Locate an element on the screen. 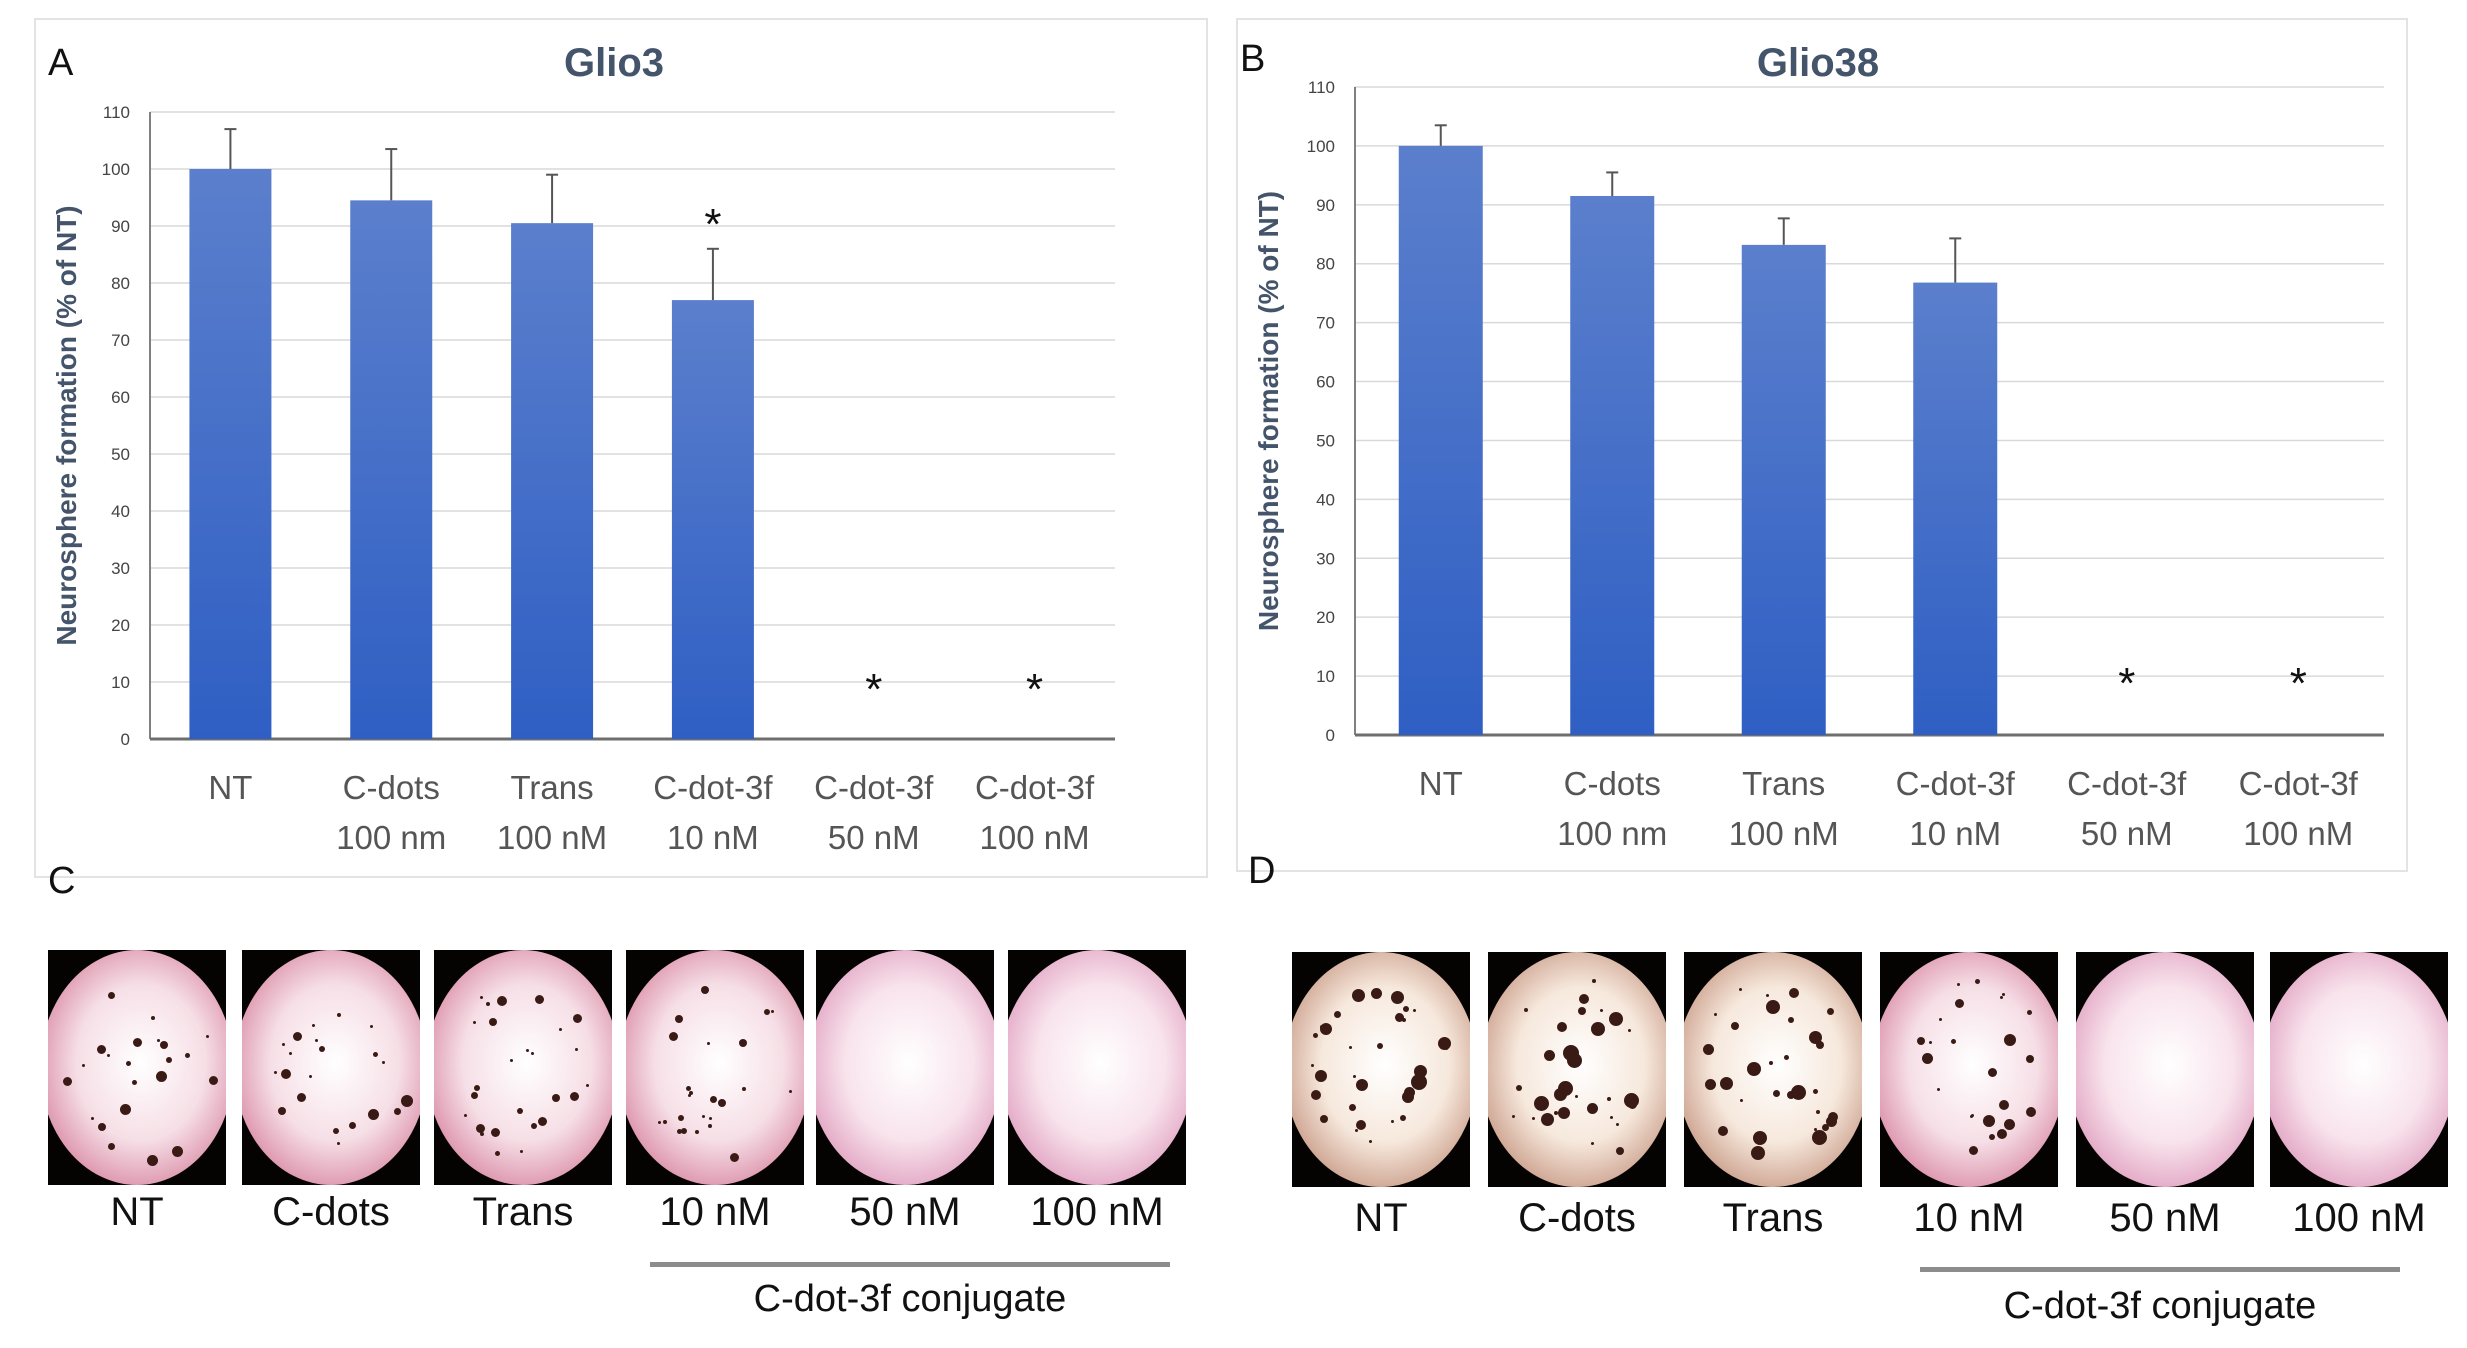 The width and height of the screenshot is (2467, 1348). x-tick-label: 100 nM is located at coordinates (1035, 837).